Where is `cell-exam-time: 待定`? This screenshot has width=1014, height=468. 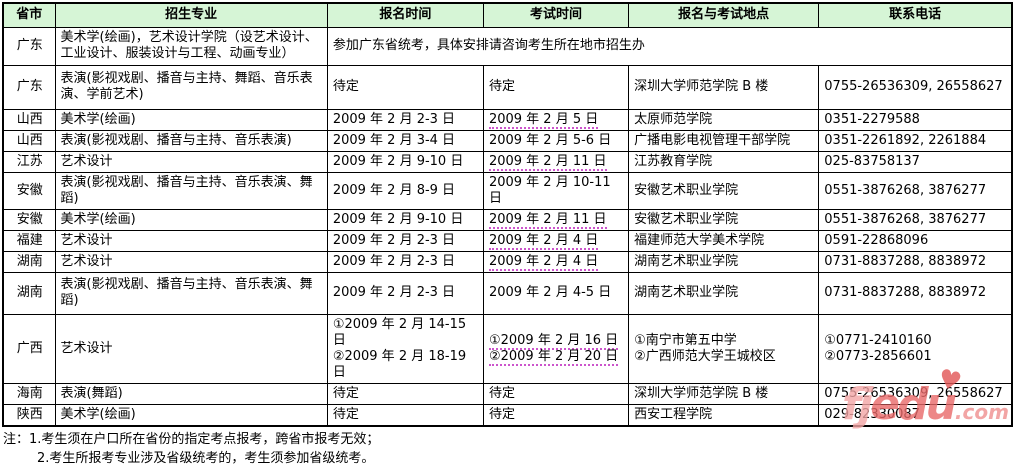 cell-exam-time: 待定 is located at coordinates (556, 87).